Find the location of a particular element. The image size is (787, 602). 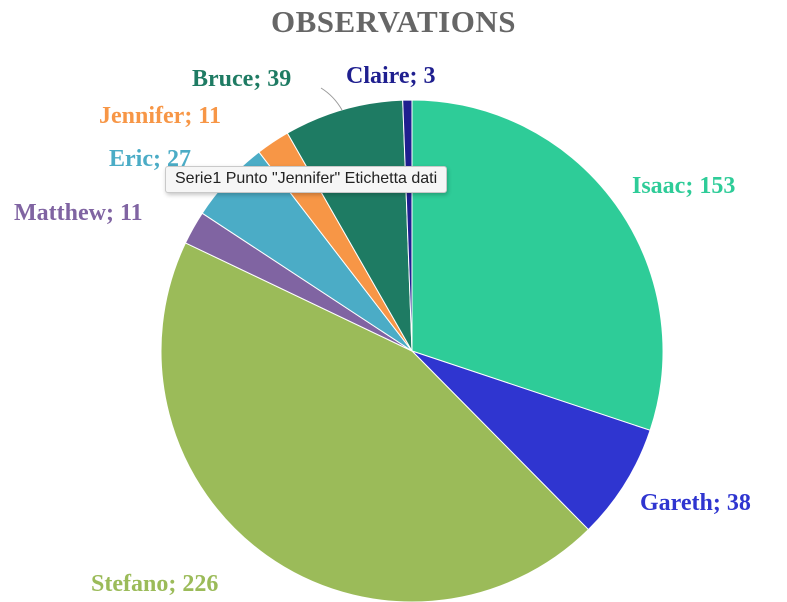

data-label-jennifer: Jennifer; 11 is located at coordinates (160, 116).